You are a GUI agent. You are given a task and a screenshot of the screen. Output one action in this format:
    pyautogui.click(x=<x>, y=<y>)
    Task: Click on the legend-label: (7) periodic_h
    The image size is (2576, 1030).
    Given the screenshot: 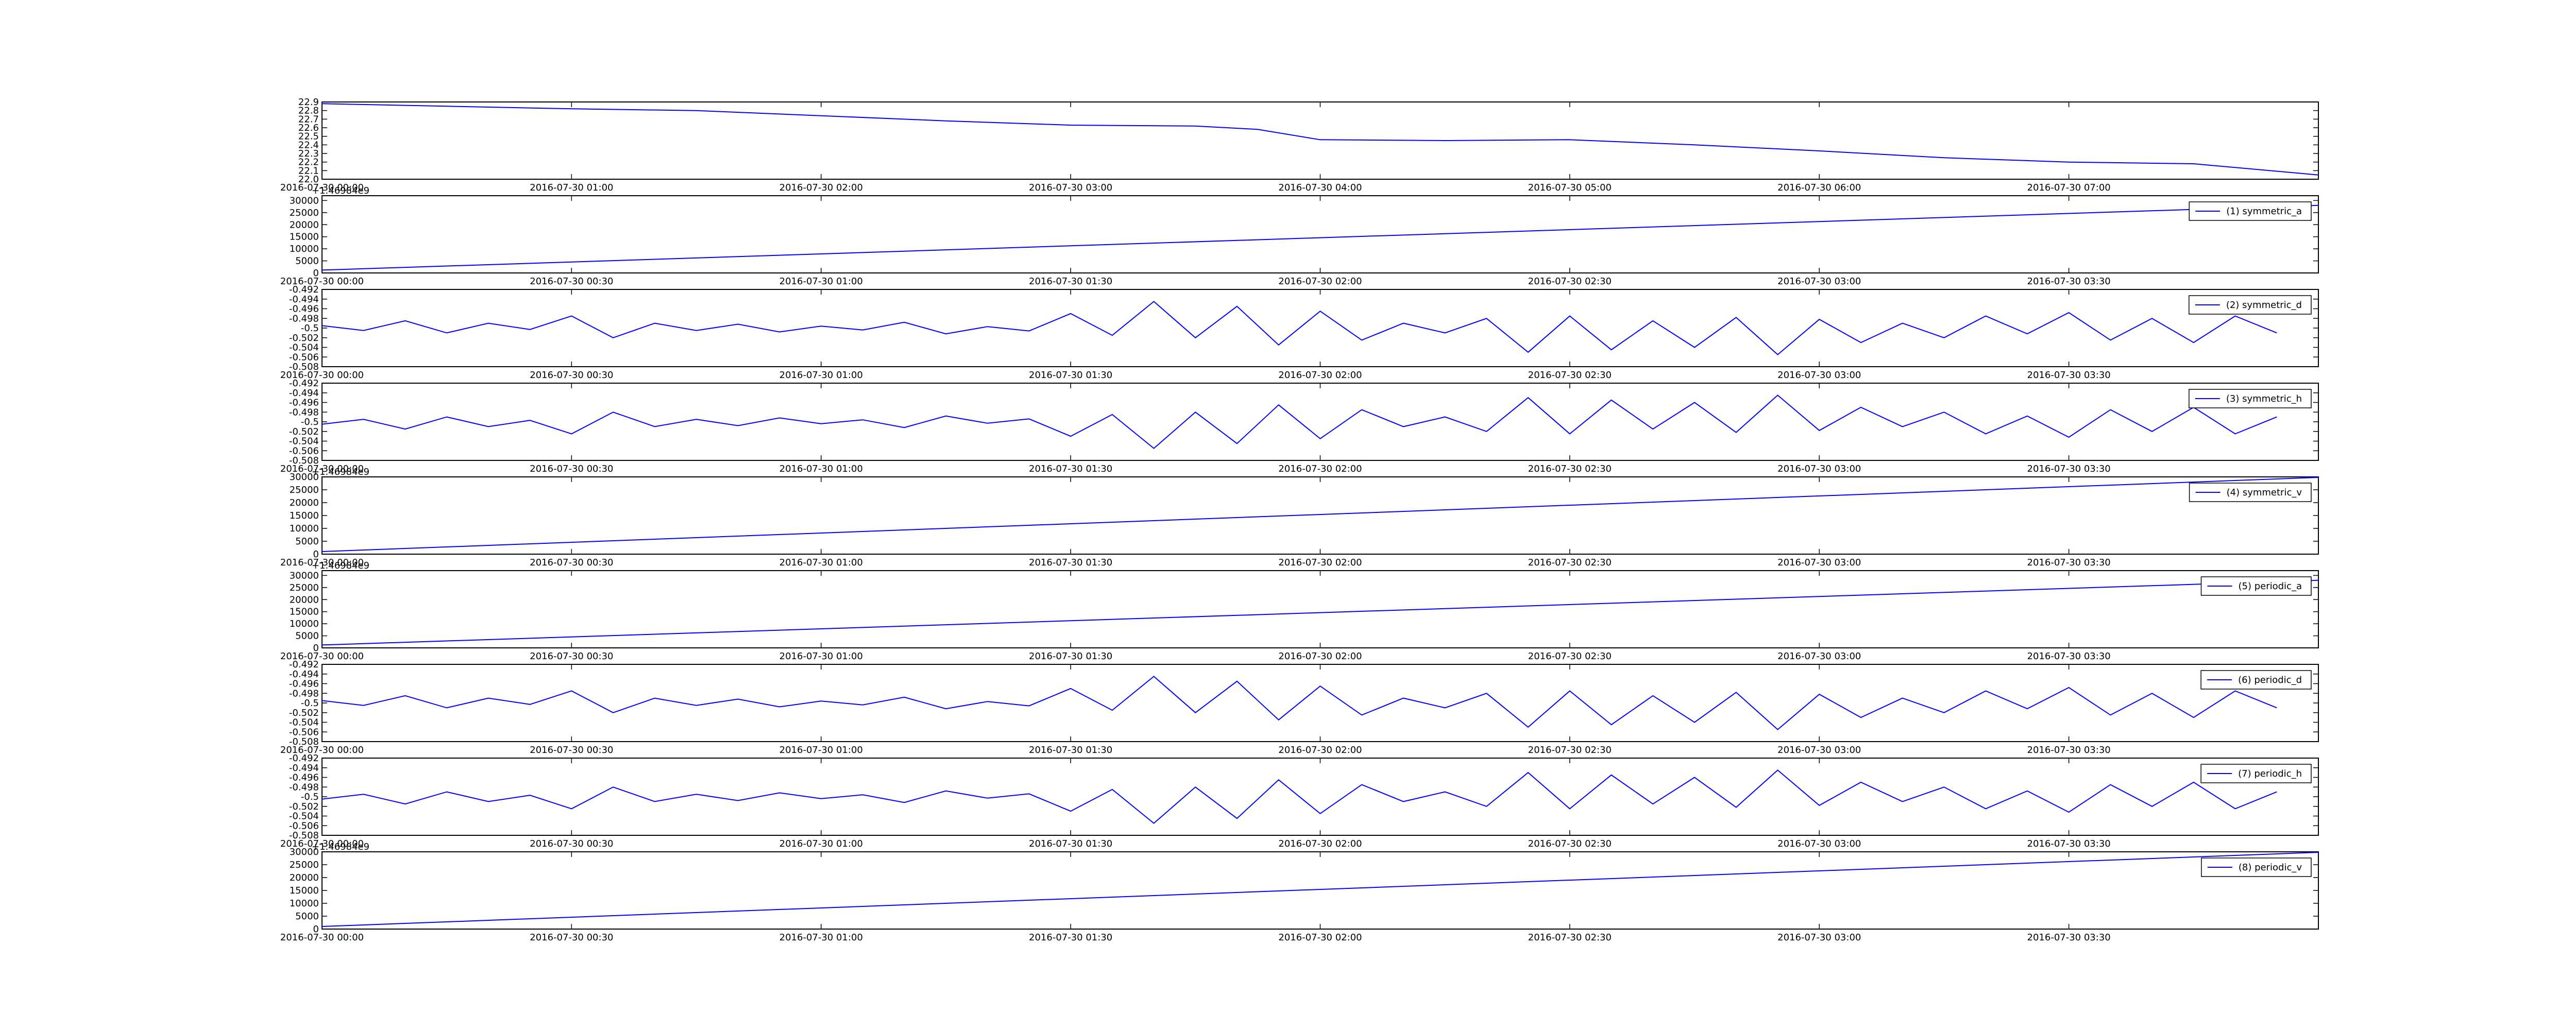 What is the action you would take?
    pyautogui.click(x=2270, y=773)
    